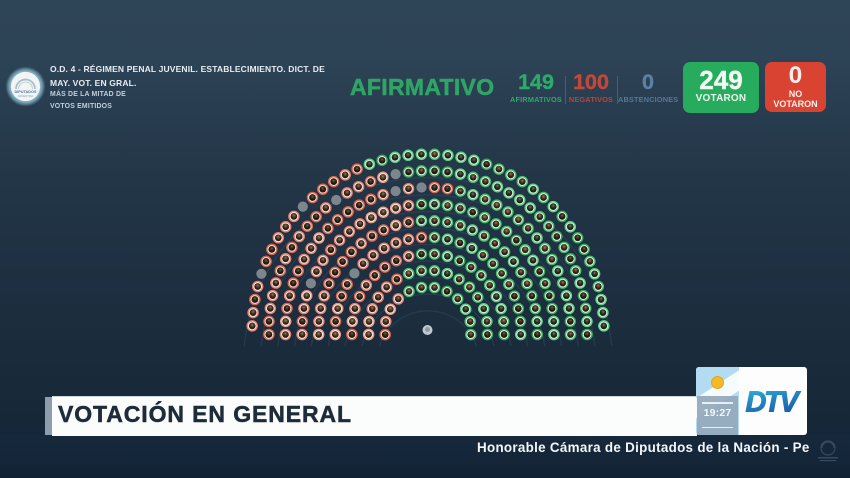 The image size is (850, 478). I want to click on svg-text: ARGENTINA, so click(26, 96).